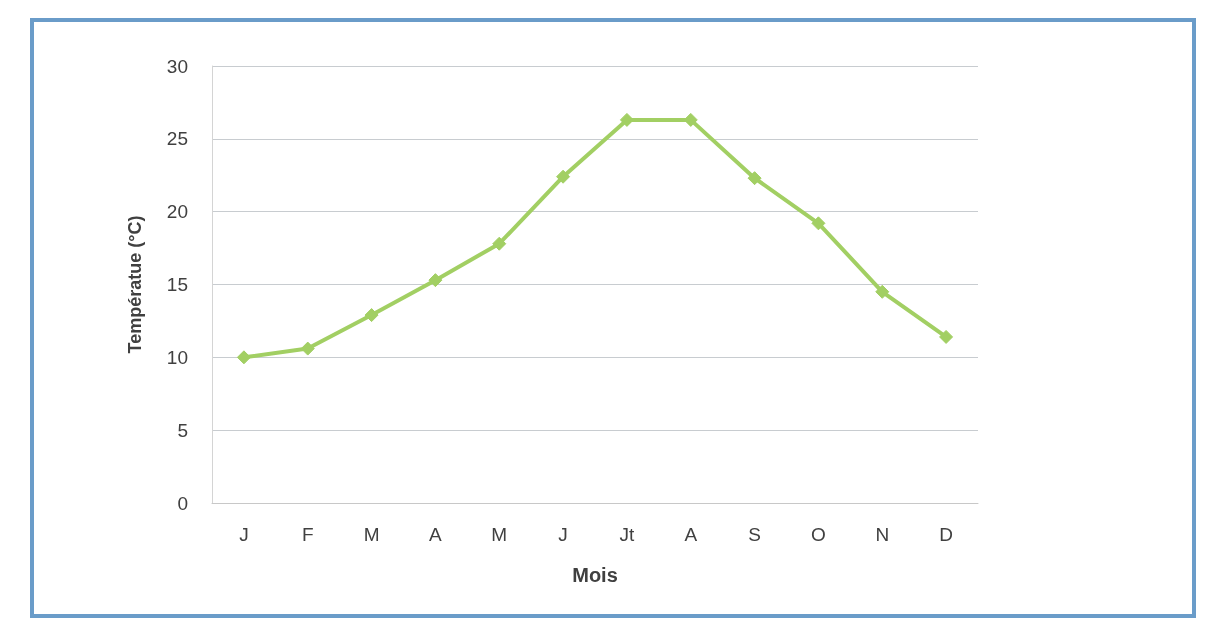  Describe the element at coordinates (818, 534) in the screenshot. I see `x-tick-label: O` at that location.